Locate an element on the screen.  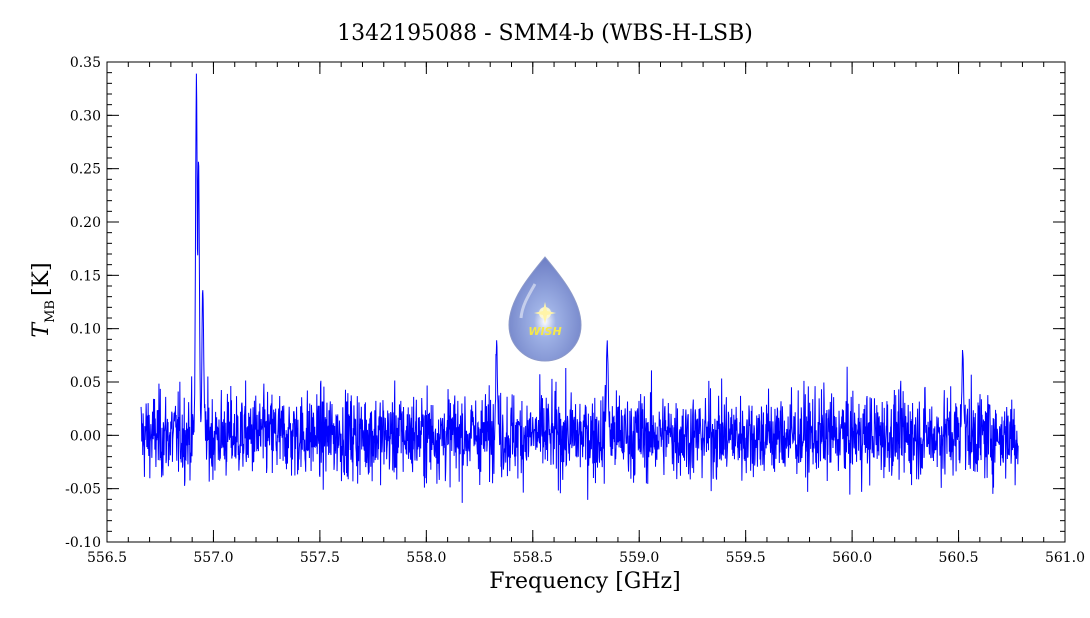
y-tick-label: 0.20 is located at coordinates (85, 223).